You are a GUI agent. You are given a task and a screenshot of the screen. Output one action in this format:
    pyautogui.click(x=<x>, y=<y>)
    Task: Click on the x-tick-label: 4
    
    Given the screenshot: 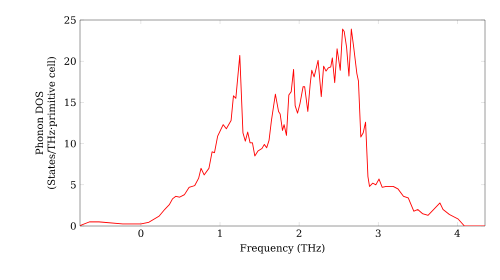 What is the action you would take?
    pyautogui.click(x=457, y=233)
    